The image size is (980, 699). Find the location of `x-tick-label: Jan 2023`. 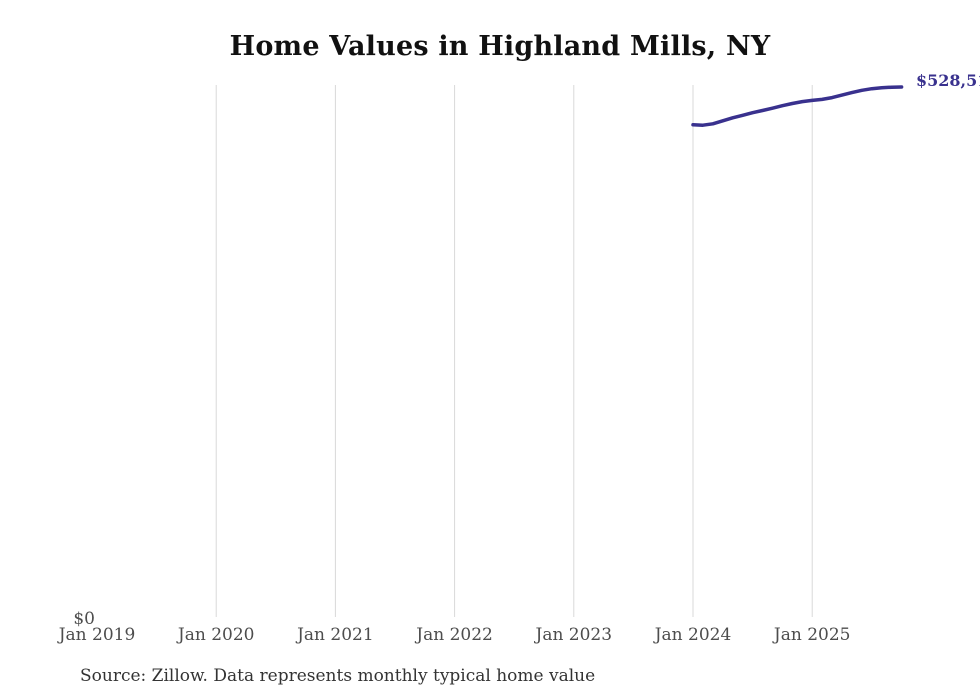

x-tick-label: Jan 2023 is located at coordinates (574, 635).